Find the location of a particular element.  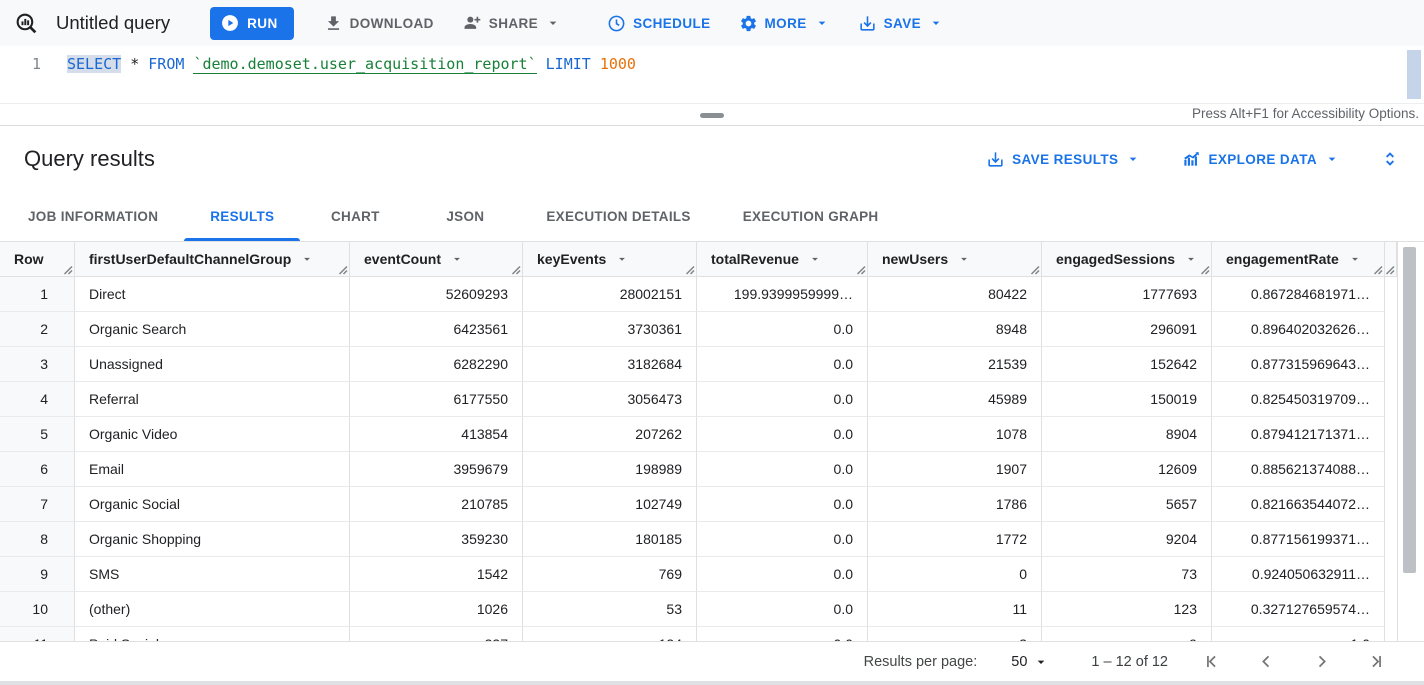

cell-engagedSessions: 5657 is located at coordinates (1127, 504).